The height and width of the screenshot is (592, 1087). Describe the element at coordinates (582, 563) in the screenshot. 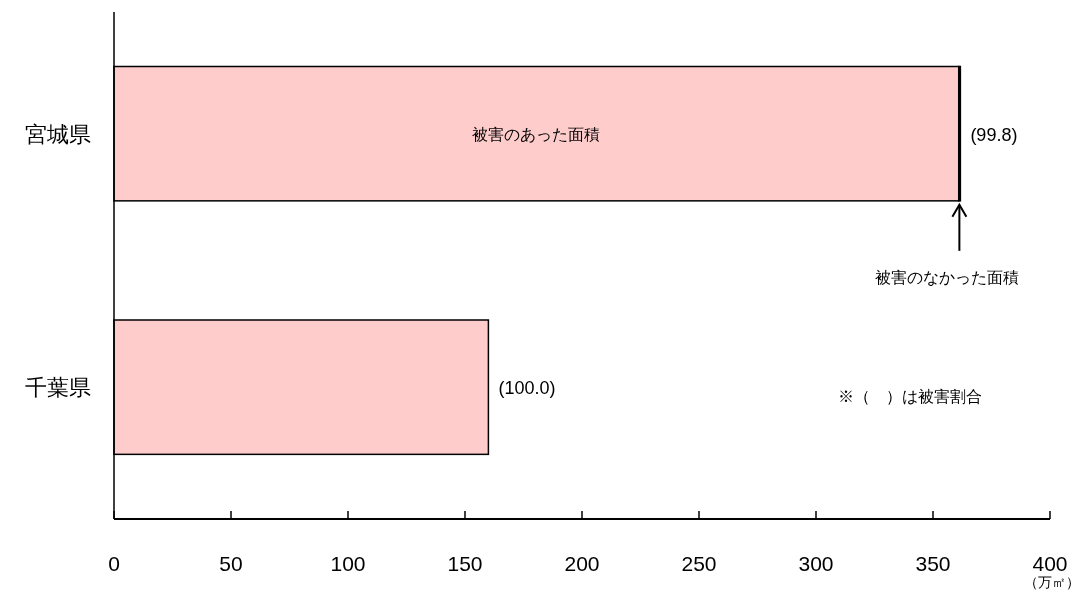

I see `x-tick-label: 200` at that location.